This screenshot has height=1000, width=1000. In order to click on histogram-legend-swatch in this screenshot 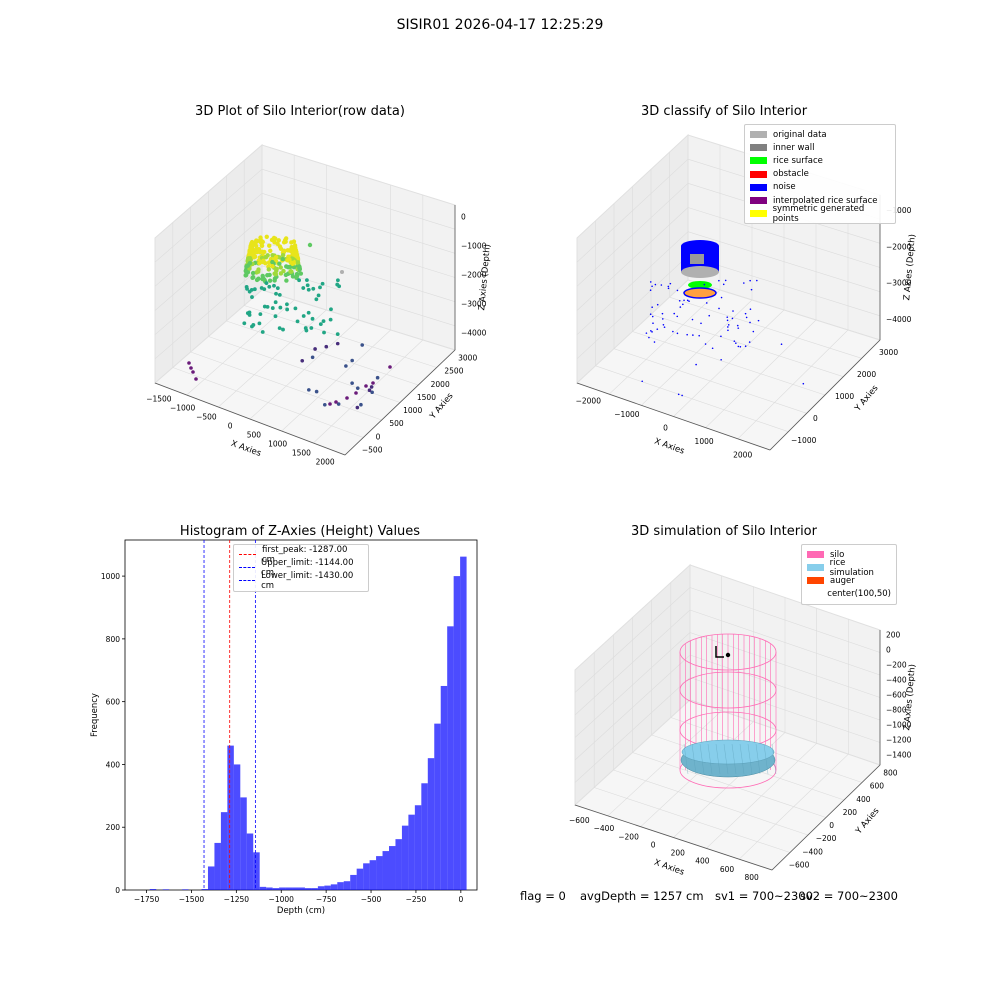, I will do `click(247, 581)`.